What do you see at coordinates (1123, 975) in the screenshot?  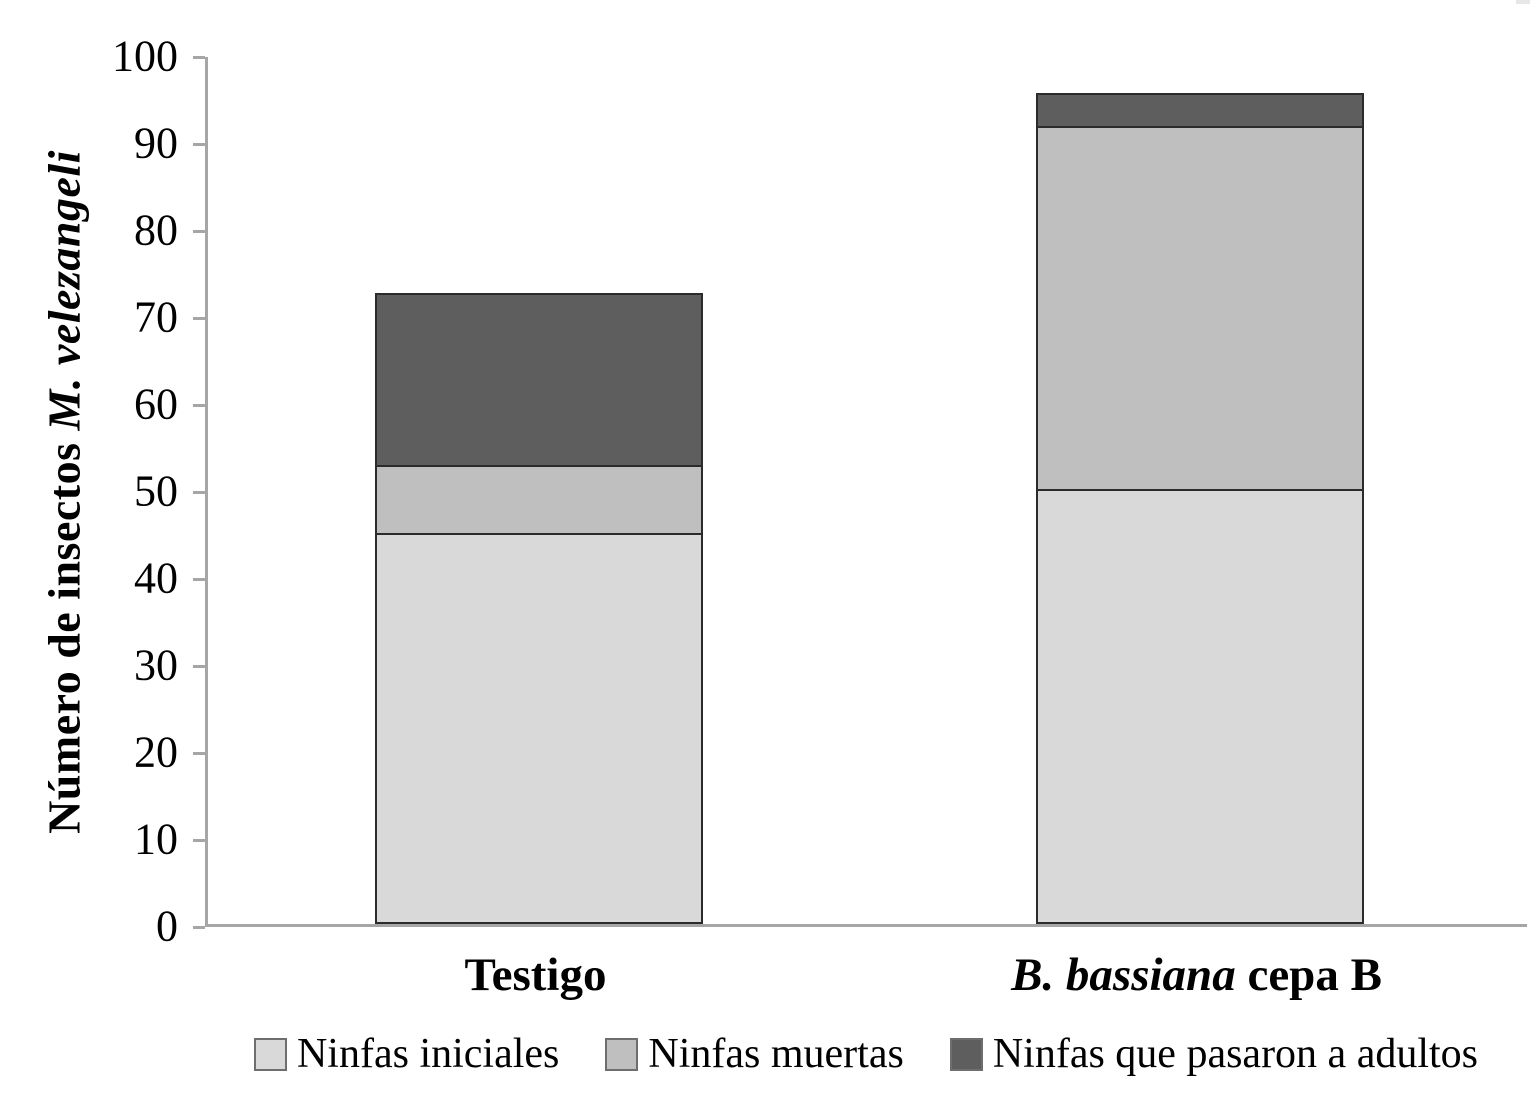 I see `category-label-italic-part: B. bassiana` at bounding box center [1123, 975].